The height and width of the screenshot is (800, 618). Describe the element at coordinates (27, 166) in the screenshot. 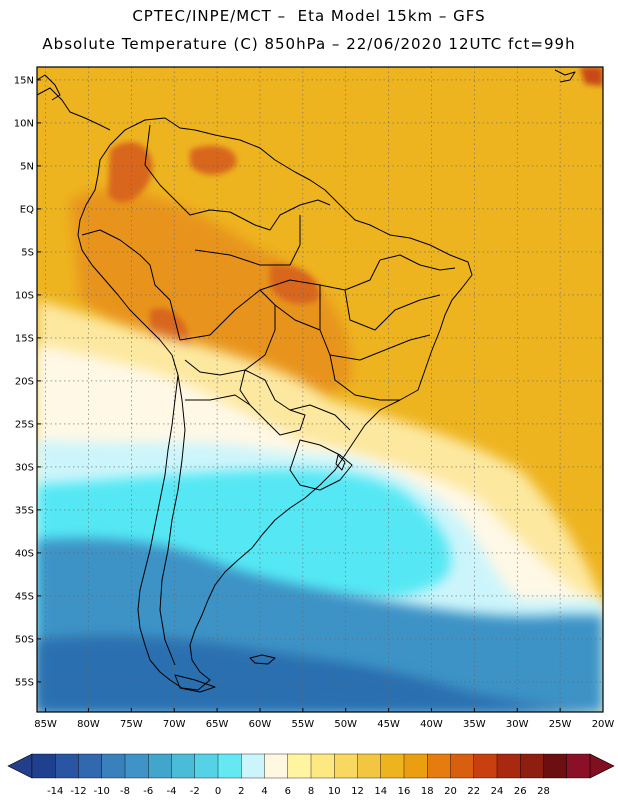

I see `lat-label: 5N` at that location.